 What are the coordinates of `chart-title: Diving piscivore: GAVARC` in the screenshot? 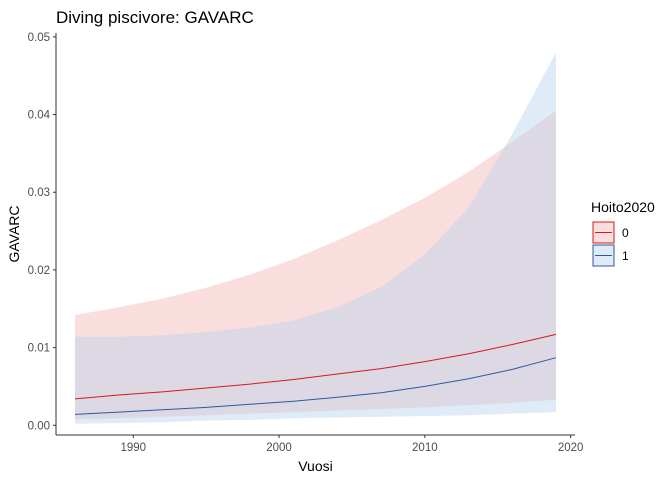 It's located at (155, 17).